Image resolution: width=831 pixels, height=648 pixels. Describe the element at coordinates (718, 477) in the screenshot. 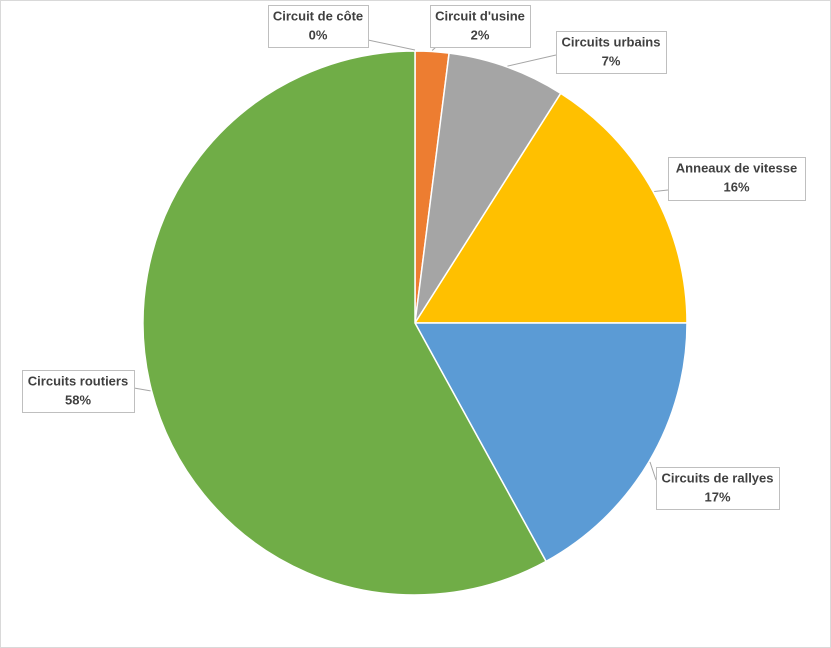

I see `category-label: Circuits de rallyes` at that location.